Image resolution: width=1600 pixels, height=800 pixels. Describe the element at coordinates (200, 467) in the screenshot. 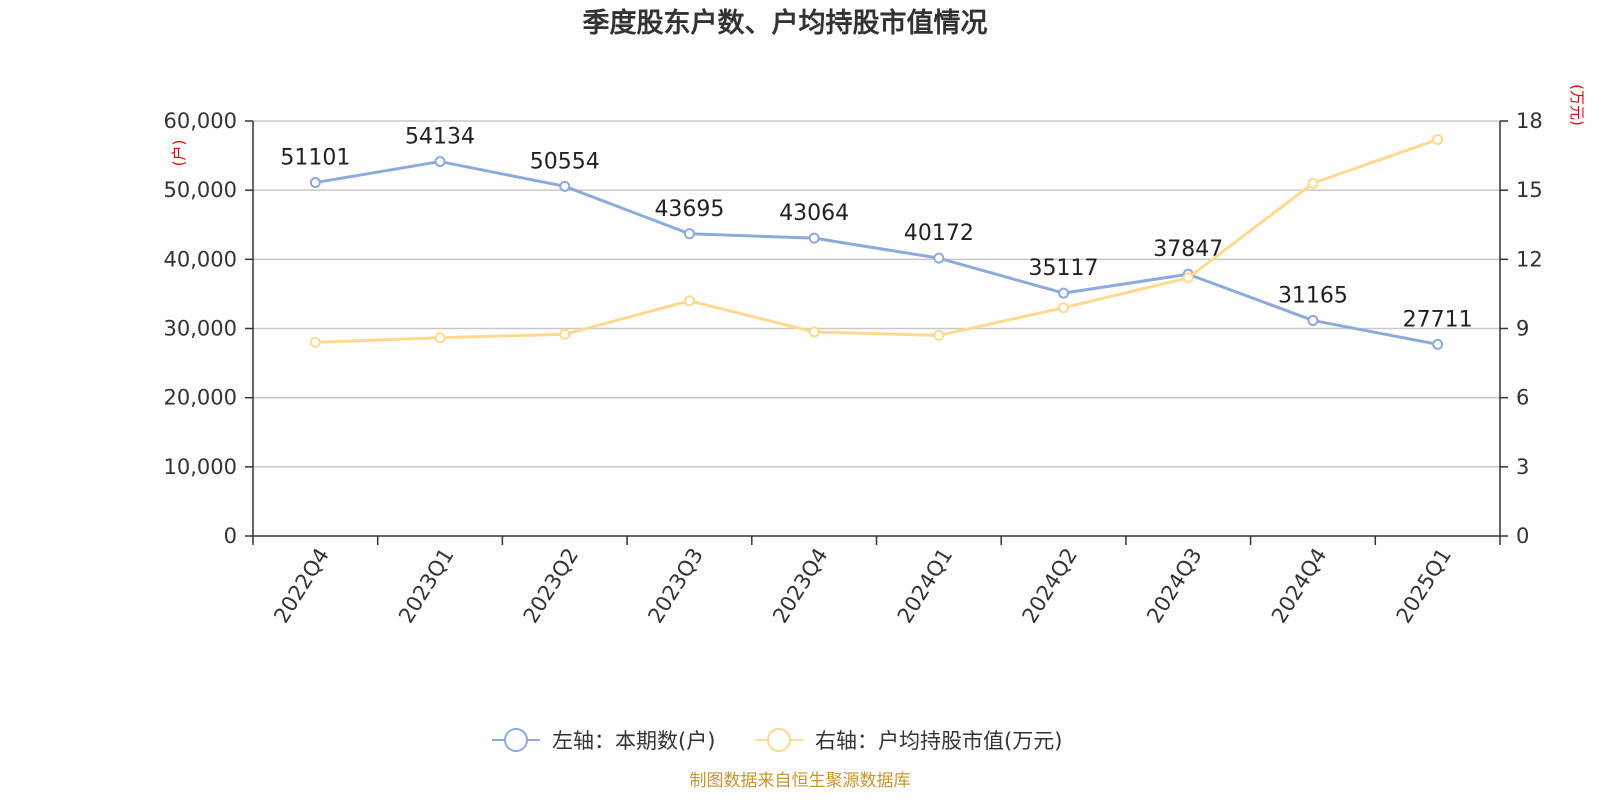

I see `left-tick-label: 10,000` at that location.